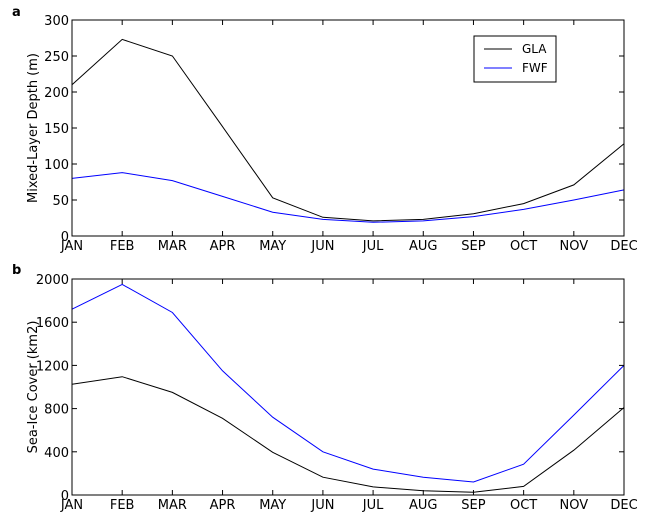 The width and height of the screenshot is (651, 513). Describe the element at coordinates (33, 128) in the screenshot. I see `y-axis-label: Mixed-Layer Depth (m)` at that location.